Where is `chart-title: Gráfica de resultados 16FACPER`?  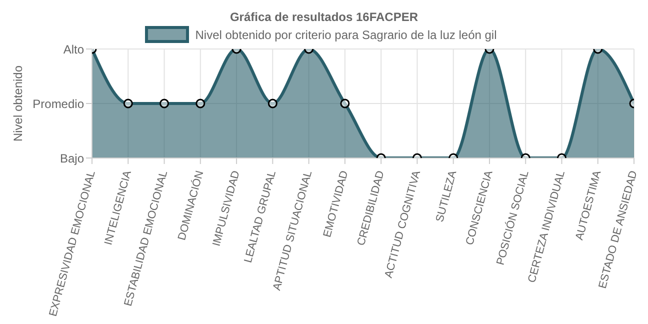
chart-title: Gráfica de resultados 16FACPER is located at coordinates (324, 17).